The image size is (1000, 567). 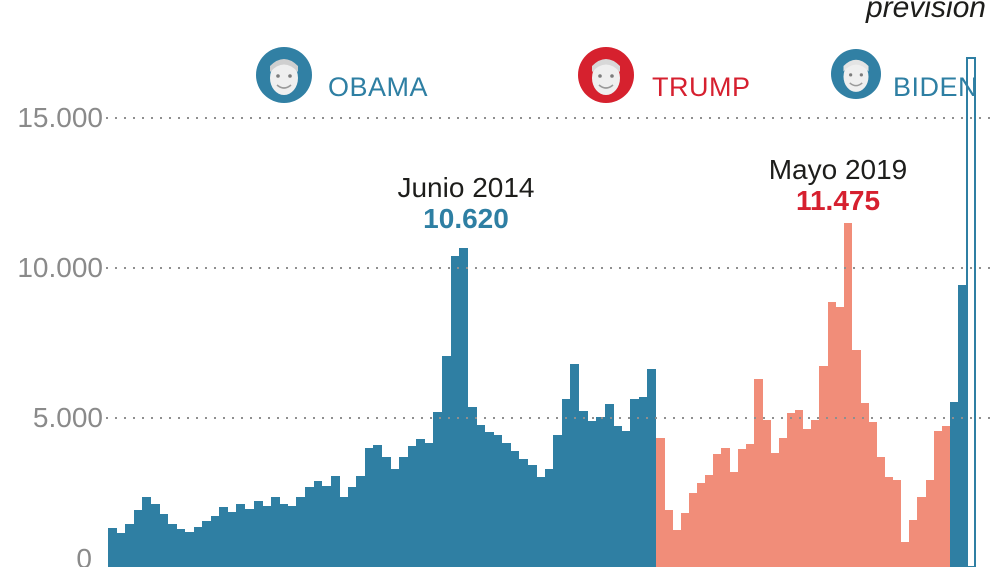 I want to click on trump-label: TRUMP, so click(x=701, y=87).